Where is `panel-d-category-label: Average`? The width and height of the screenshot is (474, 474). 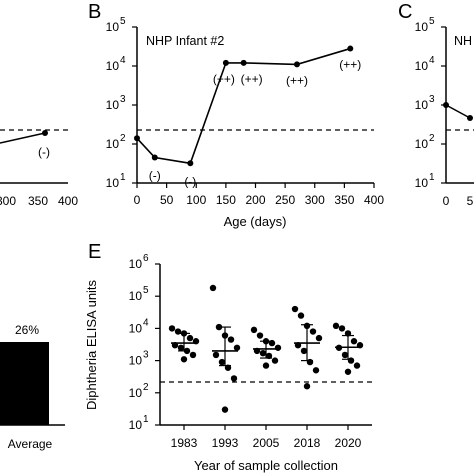 panel-d-category-label: Average is located at coordinates (30, 444).